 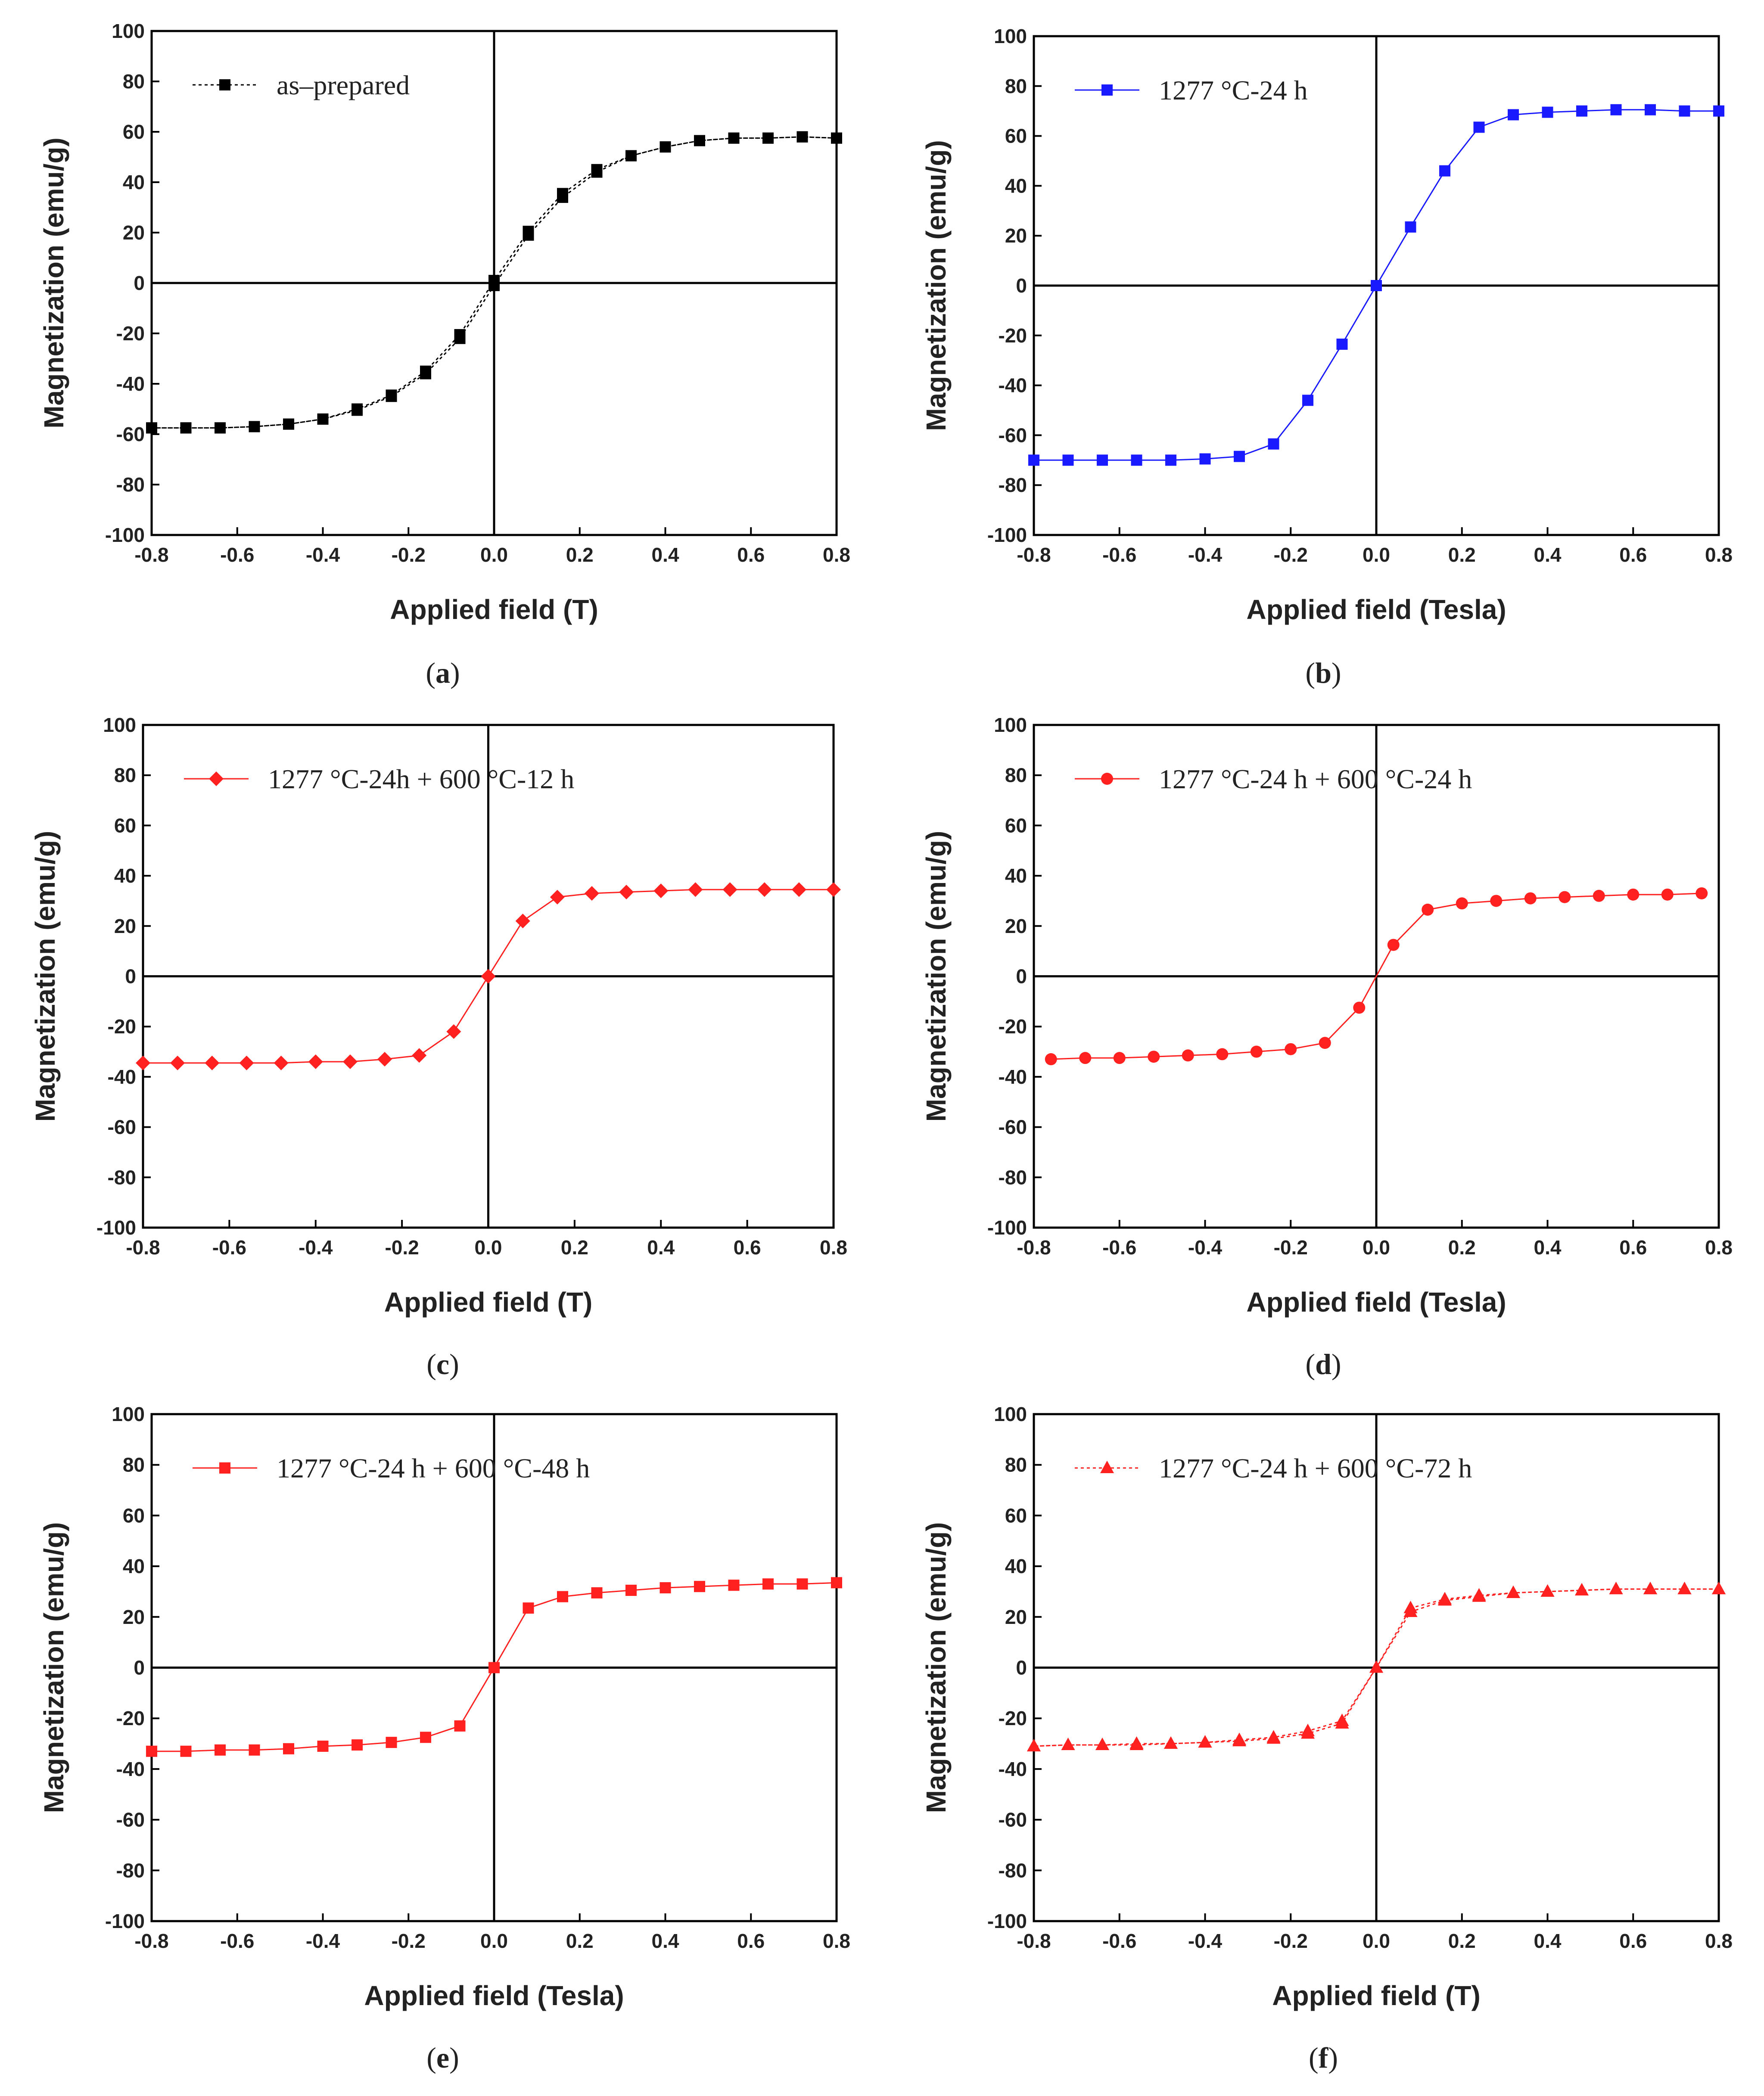 What do you see at coordinates (1633, 1941) in the screenshot?
I see `x-tick-label: 0.6` at bounding box center [1633, 1941].